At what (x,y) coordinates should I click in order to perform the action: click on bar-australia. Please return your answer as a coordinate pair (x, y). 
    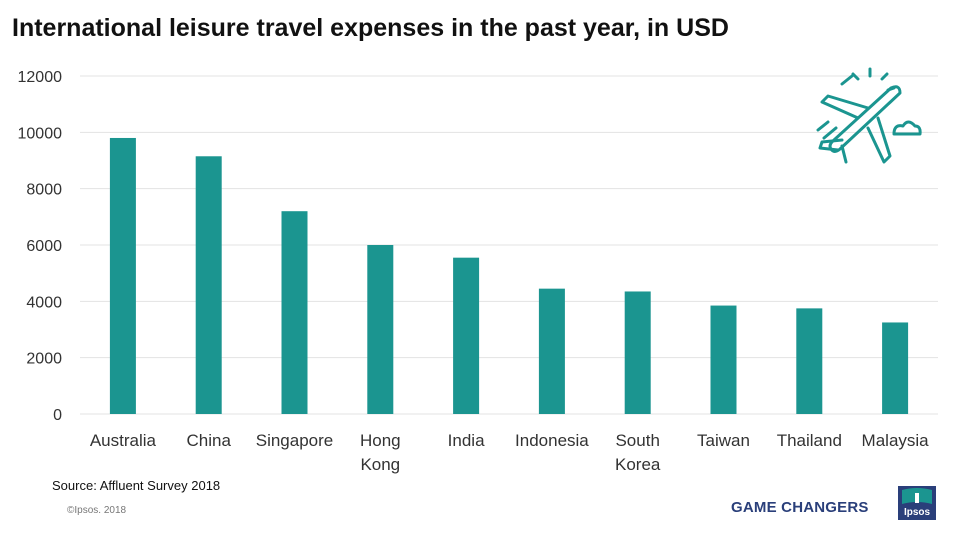
    Looking at the image, I should click on (122, 275).